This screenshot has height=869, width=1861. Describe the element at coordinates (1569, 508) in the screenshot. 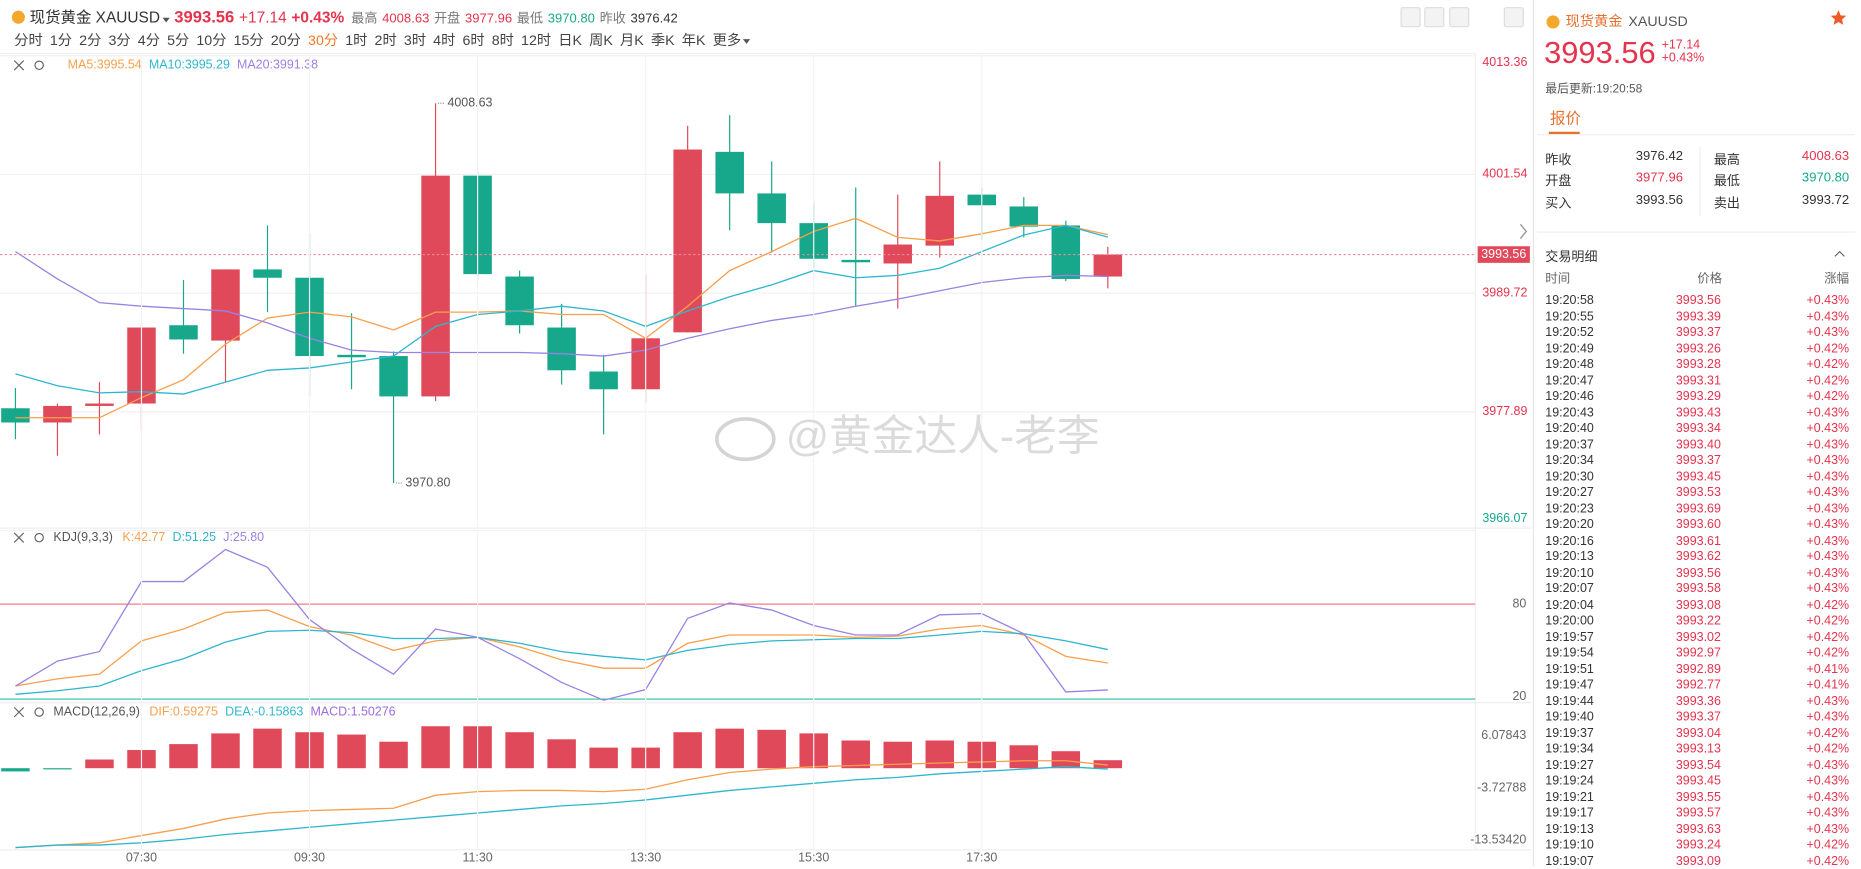

I see `trade-time: 19:20:23` at that location.